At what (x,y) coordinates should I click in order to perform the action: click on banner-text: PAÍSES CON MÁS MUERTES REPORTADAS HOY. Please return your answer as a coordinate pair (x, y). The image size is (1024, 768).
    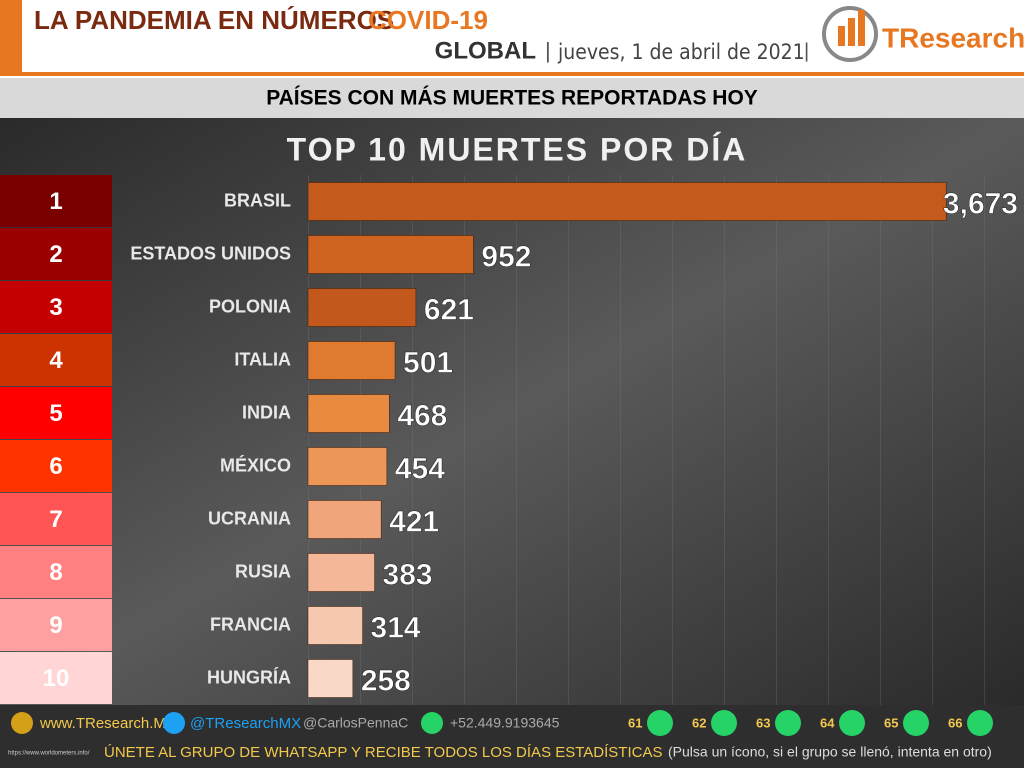
    Looking at the image, I should click on (512, 98).